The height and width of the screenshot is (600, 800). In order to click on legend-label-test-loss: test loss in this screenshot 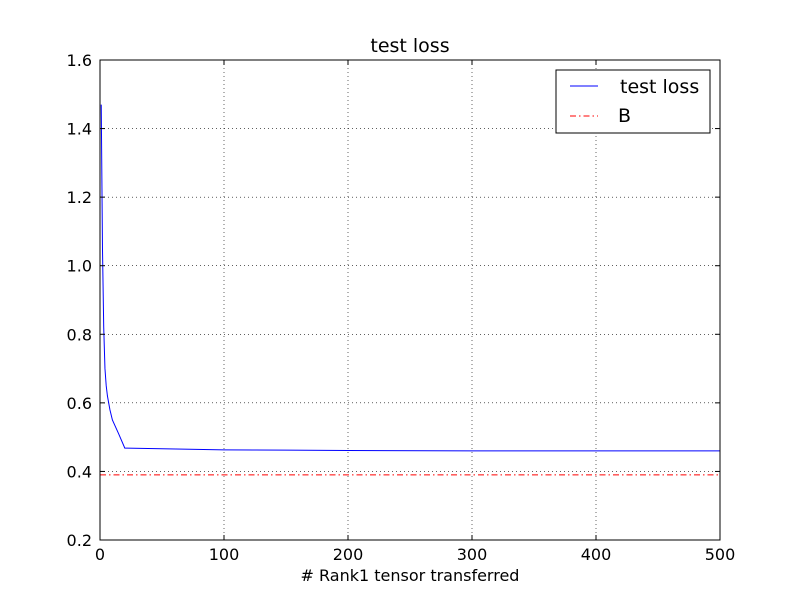, I will do `click(659, 87)`.